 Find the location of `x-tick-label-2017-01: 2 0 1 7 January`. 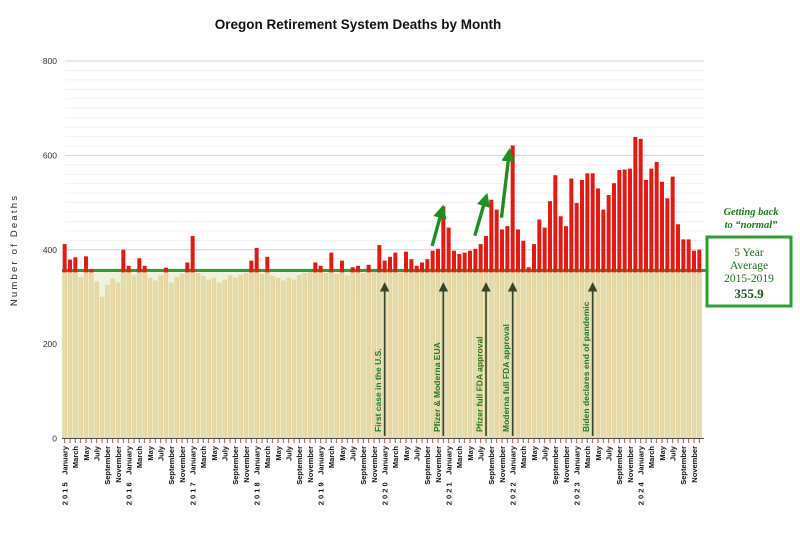

x-tick-label-2017-01: 2 0 1 7 January is located at coordinates (192, 475).